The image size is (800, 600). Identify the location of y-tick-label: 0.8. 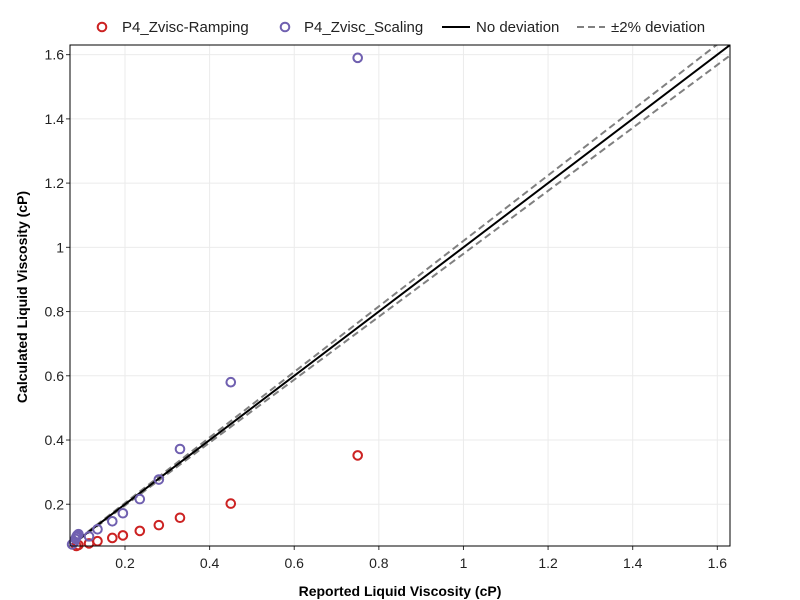
(55, 312).